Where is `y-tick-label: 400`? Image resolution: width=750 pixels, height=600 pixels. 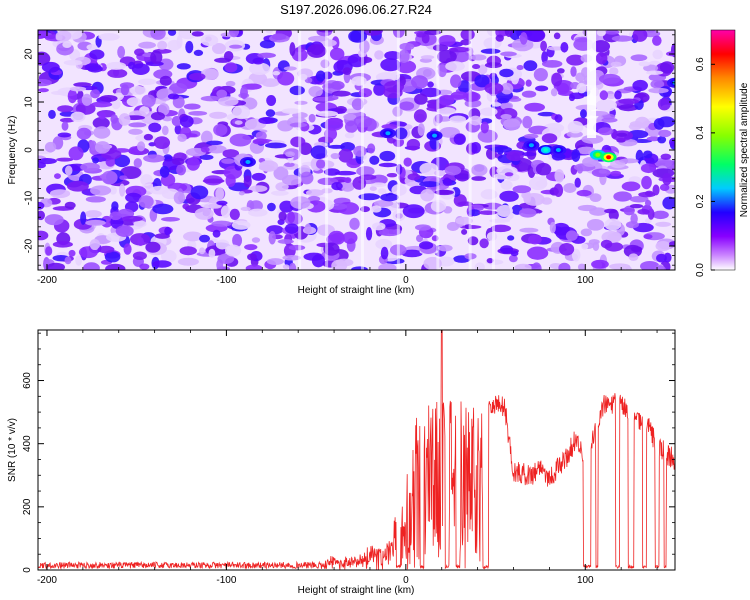
y-tick-label: 400 is located at coordinates (27, 443).